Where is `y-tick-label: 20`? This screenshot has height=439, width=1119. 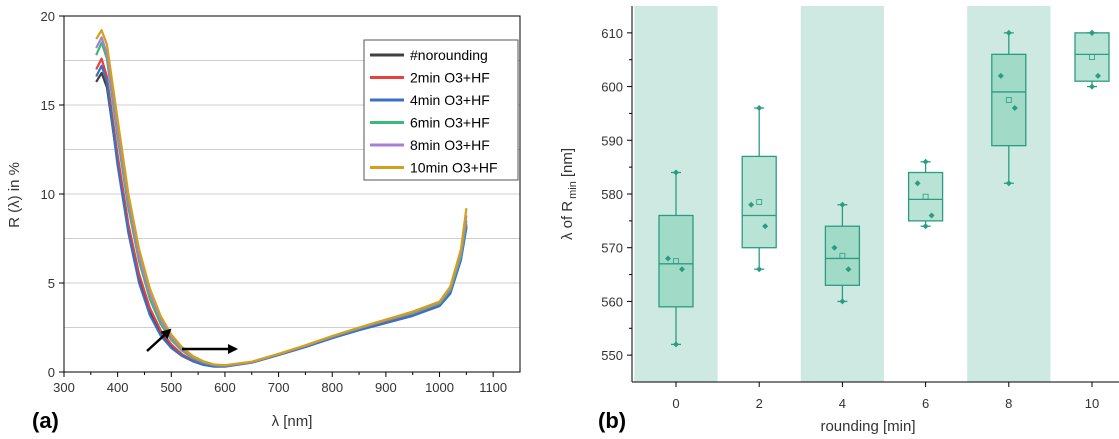
y-tick-label: 20 is located at coordinates (48, 16).